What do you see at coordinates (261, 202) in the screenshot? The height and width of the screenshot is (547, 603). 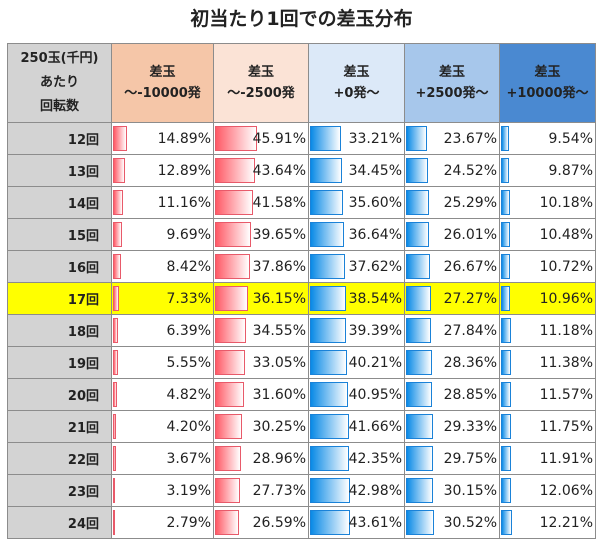 I see `value-cell: 41.58%` at bounding box center [261, 202].